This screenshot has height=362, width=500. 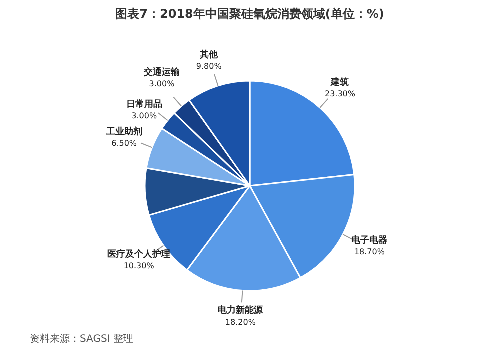 I want to click on data-label: 18.20%, so click(x=240, y=322).